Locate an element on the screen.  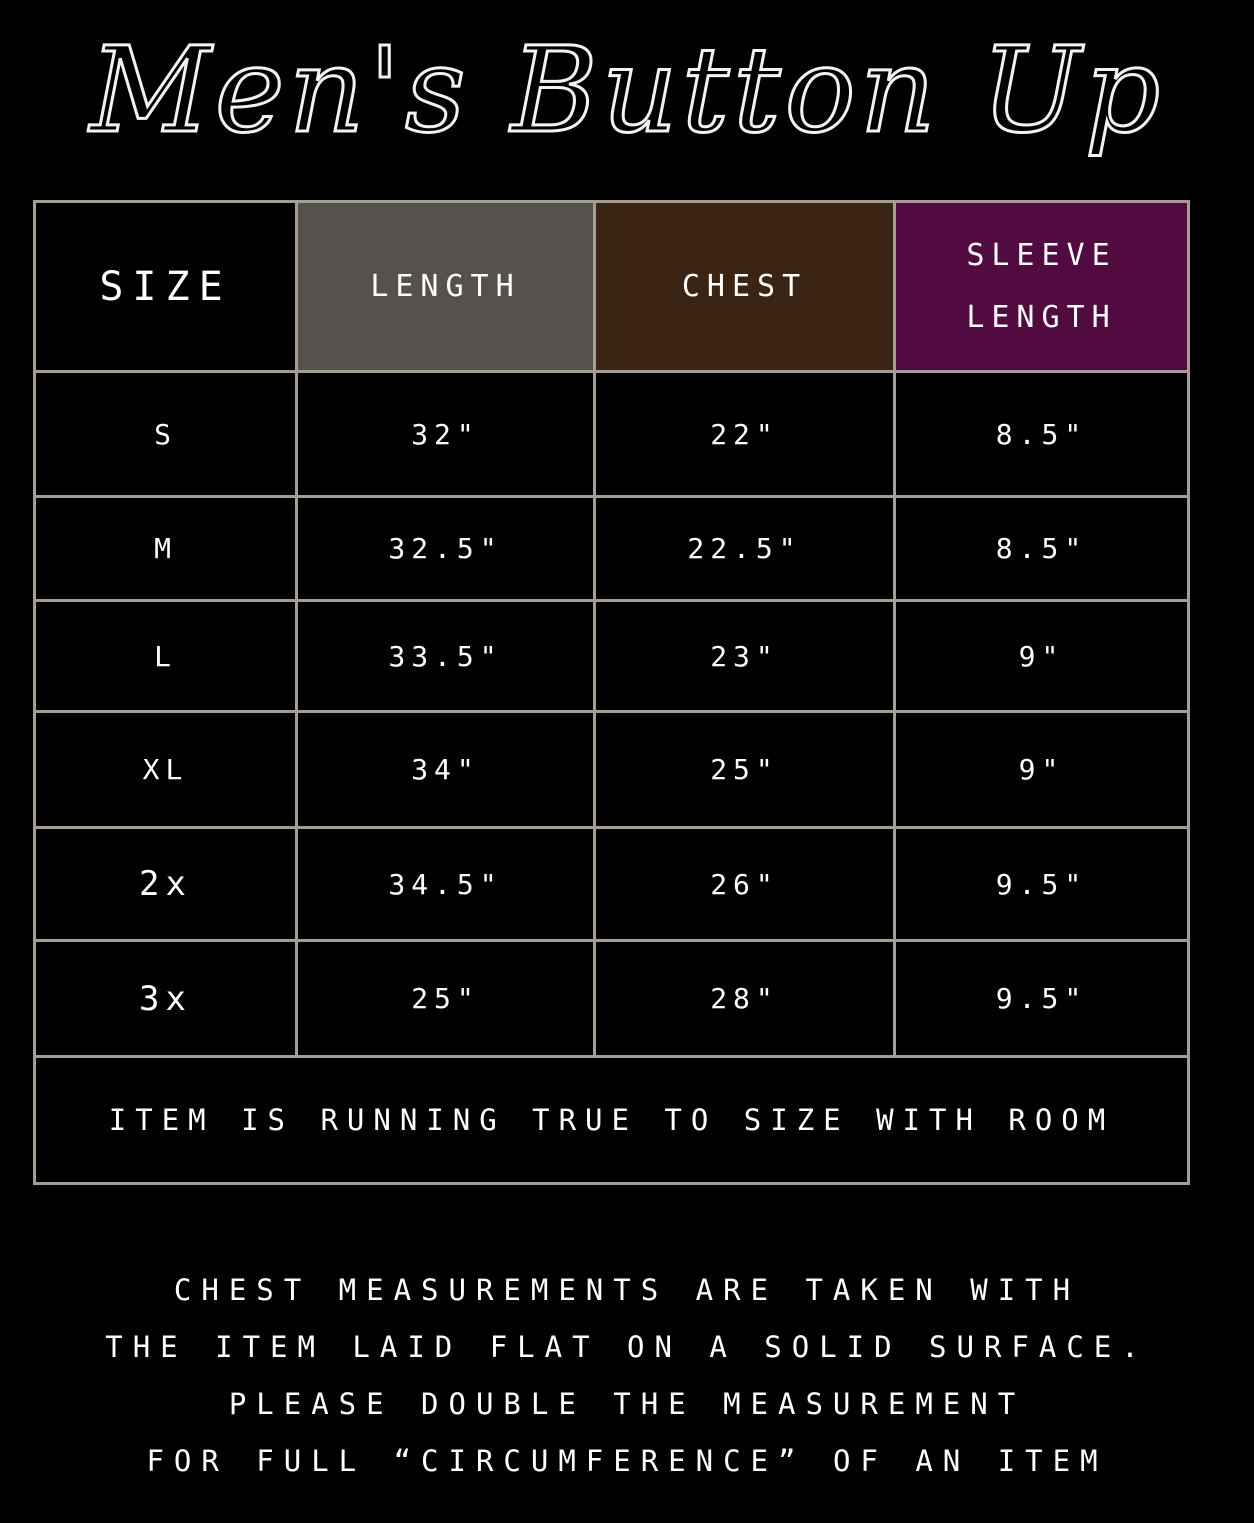
cell-size: 3x is located at coordinates (165, 998).